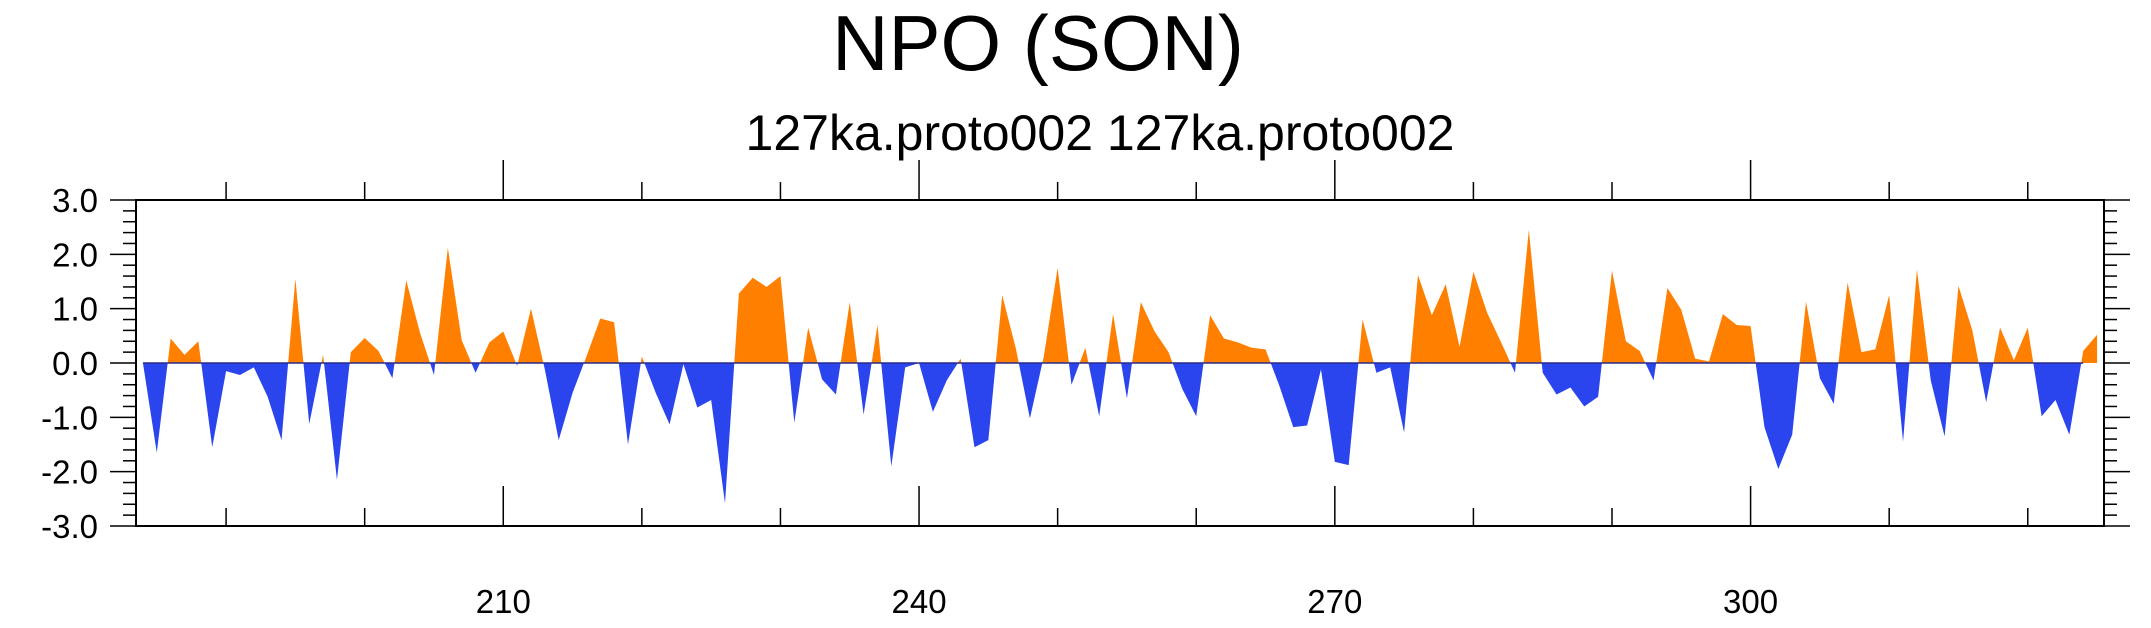  I want to click on x-tick-label: 270, so click(1334, 601).